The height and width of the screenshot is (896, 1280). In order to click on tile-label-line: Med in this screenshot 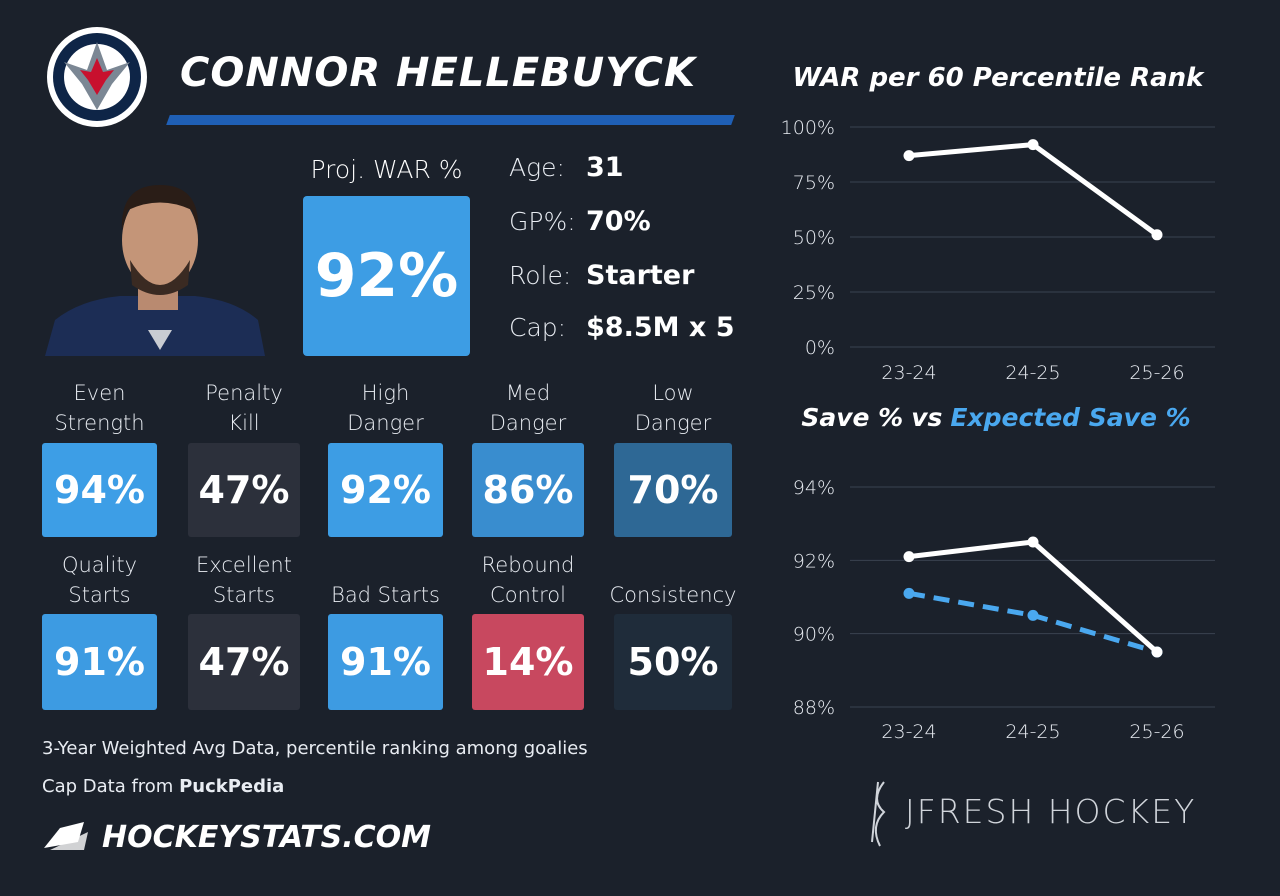, I will do `click(528, 393)`.